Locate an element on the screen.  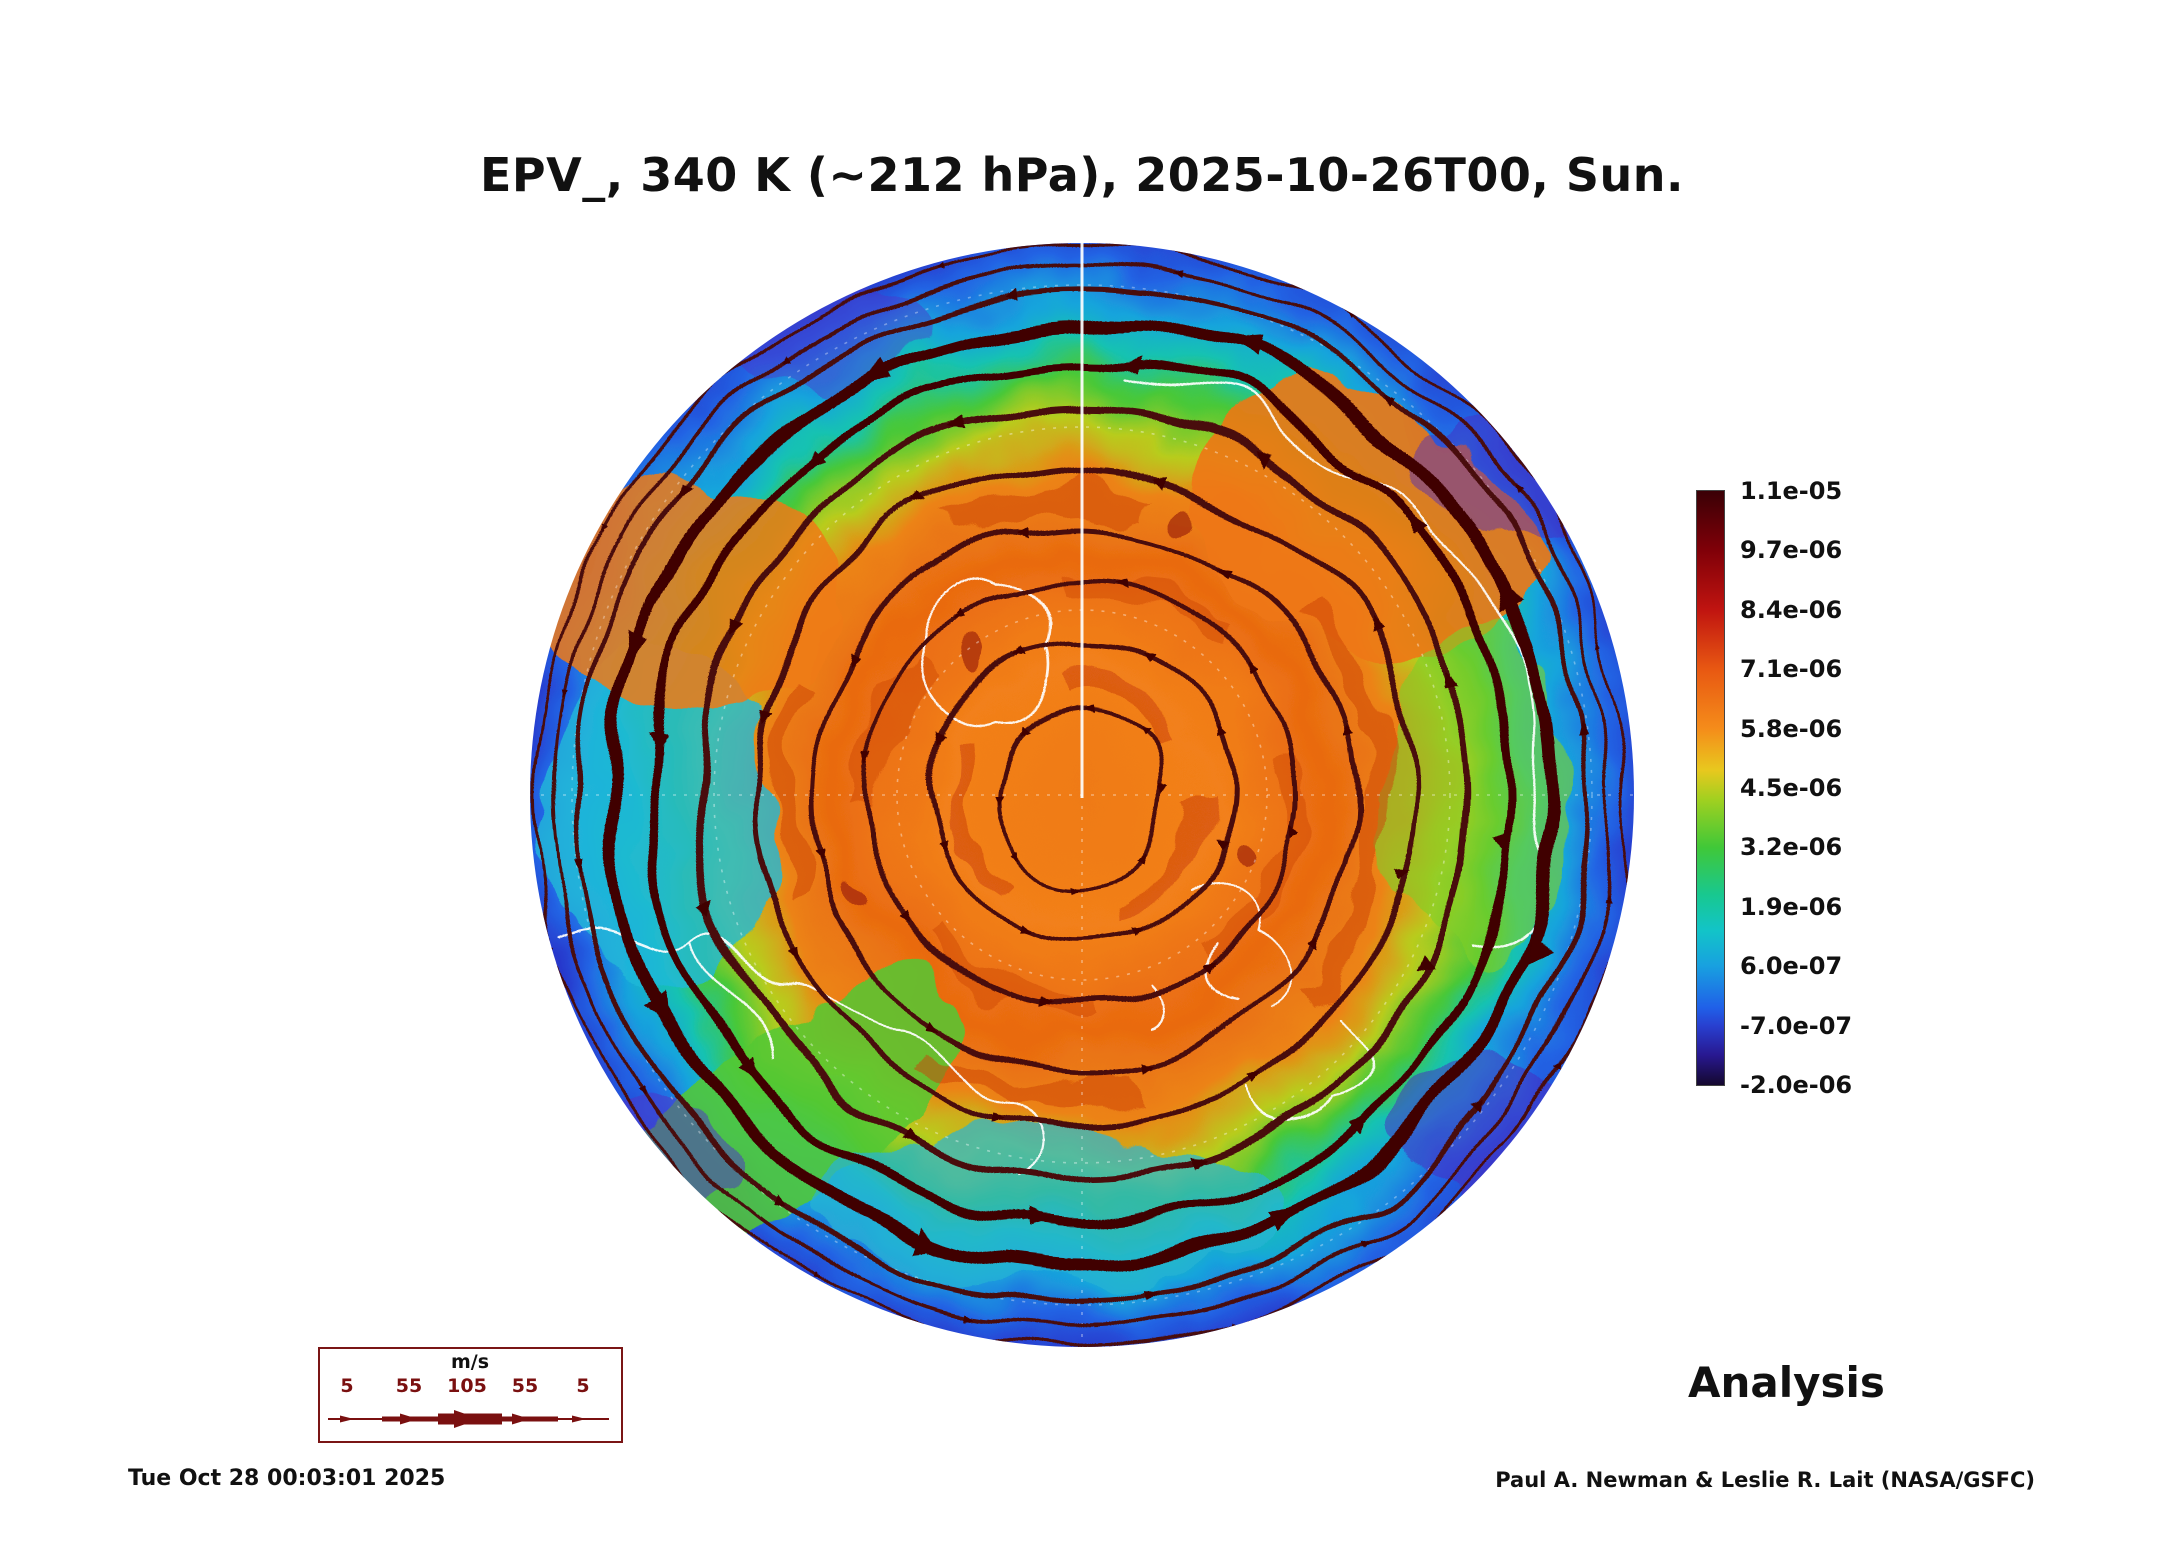
colorbar-tick: 5.8e-06 is located at coordinates (1791, 729).